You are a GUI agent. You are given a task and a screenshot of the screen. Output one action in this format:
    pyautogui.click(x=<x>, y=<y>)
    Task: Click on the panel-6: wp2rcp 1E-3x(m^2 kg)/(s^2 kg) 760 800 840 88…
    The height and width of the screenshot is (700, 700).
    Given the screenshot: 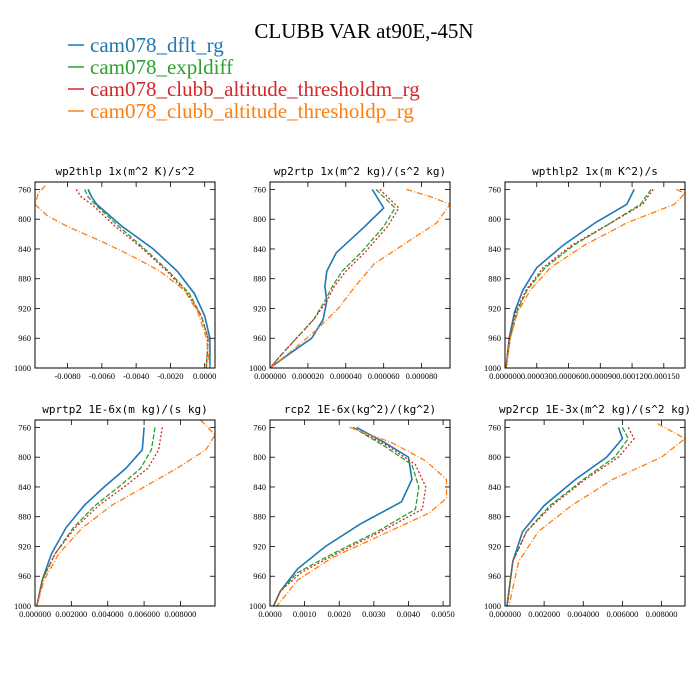 What is the action you would take?
    pyautogui.click(x=587, y=511)
    